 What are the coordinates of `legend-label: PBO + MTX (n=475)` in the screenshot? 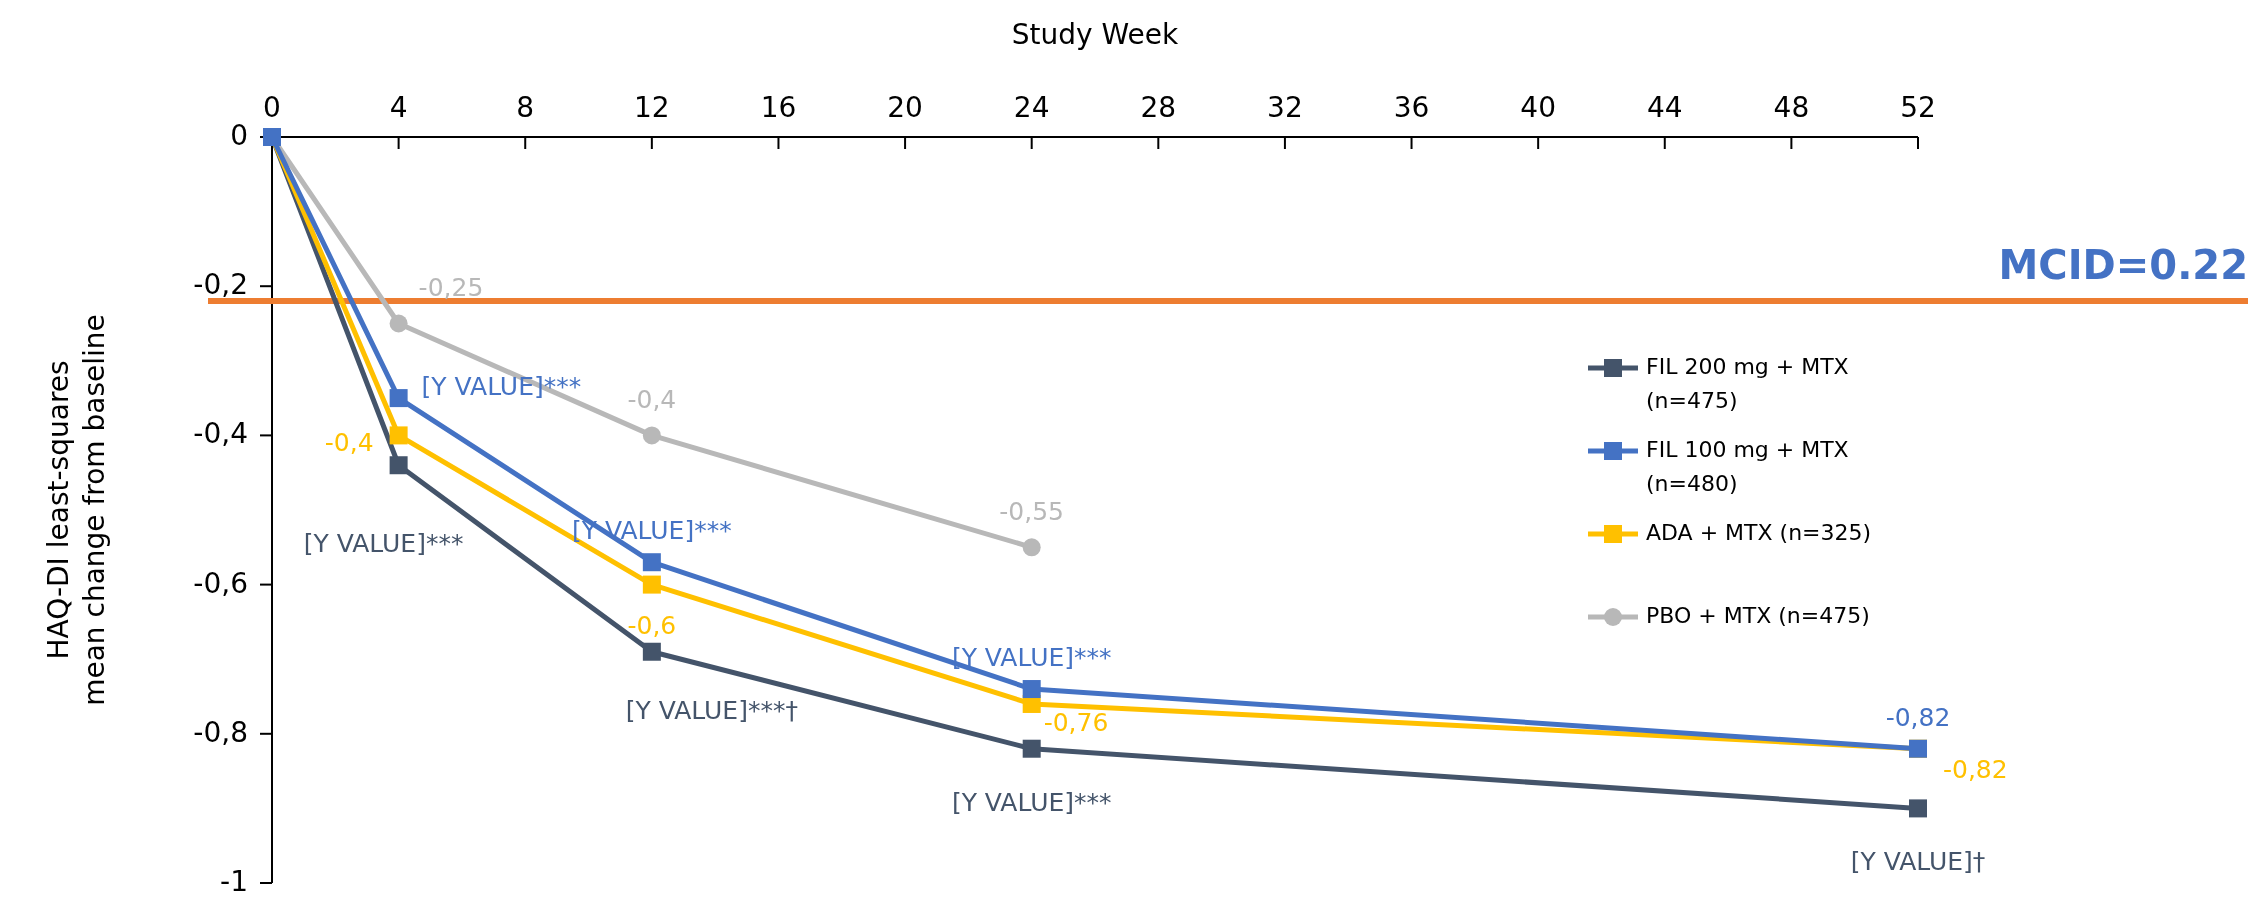 It's located at (1758, 615).